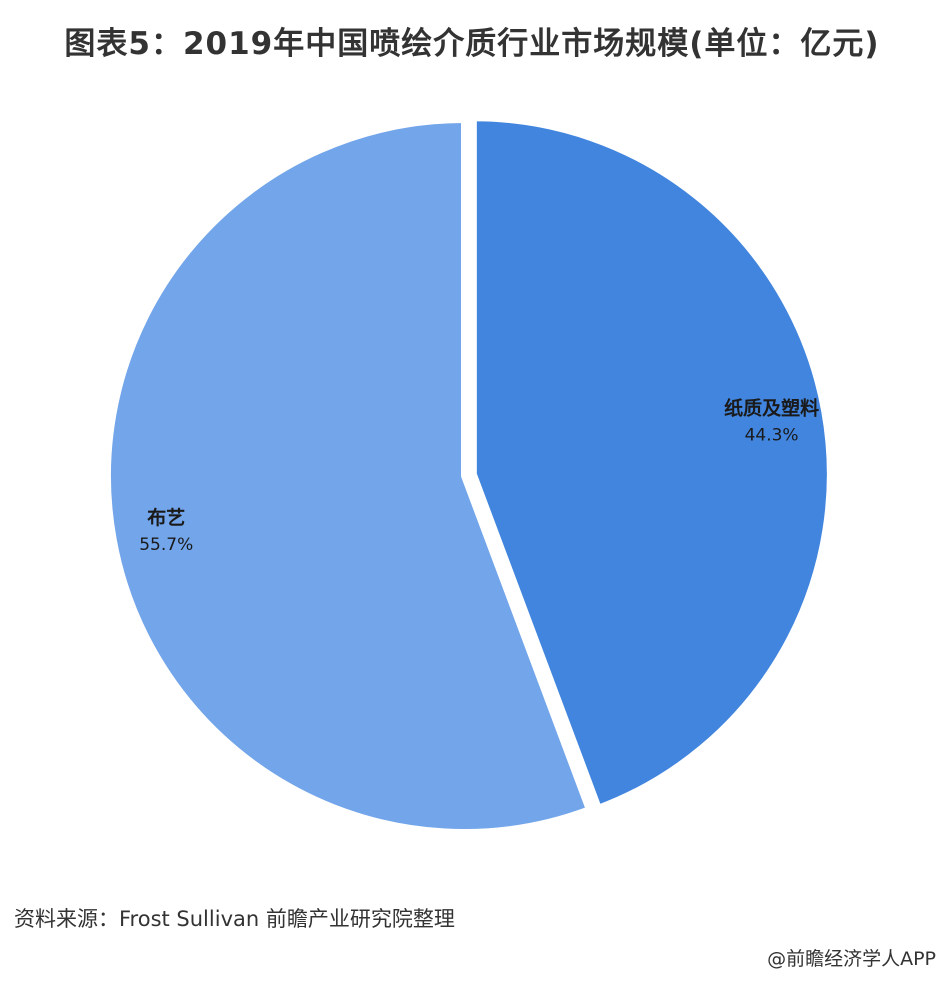 The width and height of the screenshot is (944, 982). I want to click on slice-value-2: 55.7%, so click(166, 545).